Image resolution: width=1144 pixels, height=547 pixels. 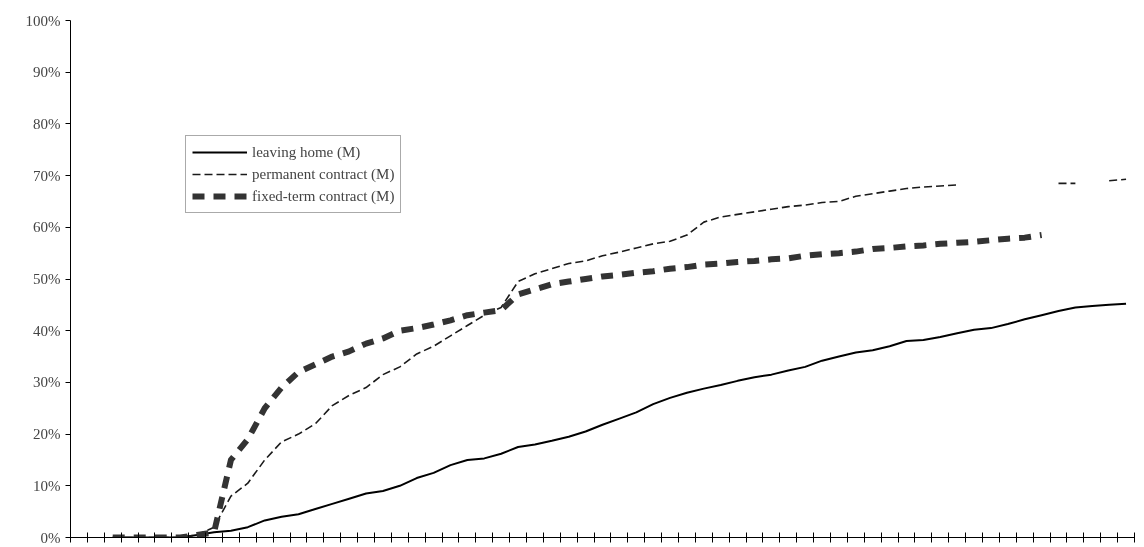 What do you see at coordinates (323, 196) in the screenshot?
I see `legend-label: fixed-term contract (M)` at bounding box center [323, 196].